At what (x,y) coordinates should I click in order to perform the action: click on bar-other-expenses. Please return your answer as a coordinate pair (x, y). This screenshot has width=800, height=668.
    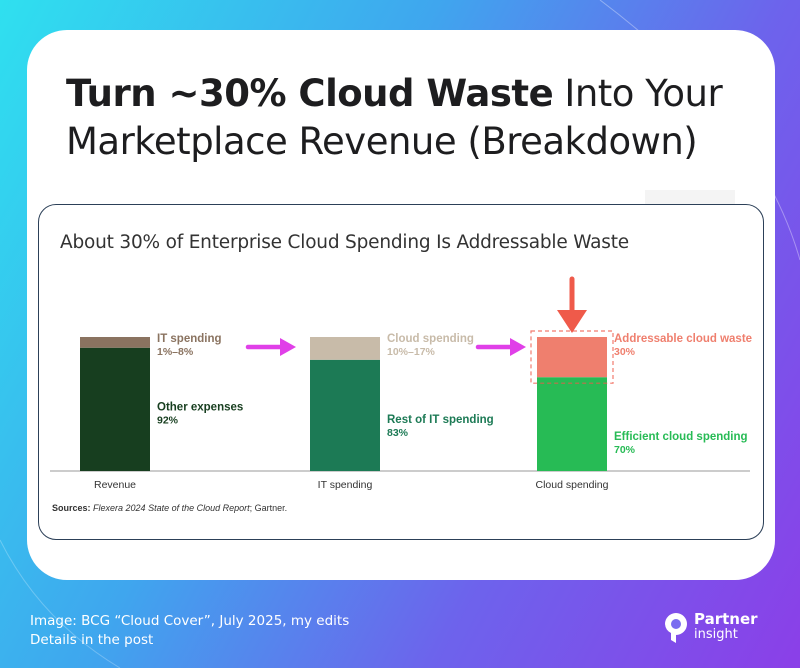
    Looking at the image, I should click on (115, 409).